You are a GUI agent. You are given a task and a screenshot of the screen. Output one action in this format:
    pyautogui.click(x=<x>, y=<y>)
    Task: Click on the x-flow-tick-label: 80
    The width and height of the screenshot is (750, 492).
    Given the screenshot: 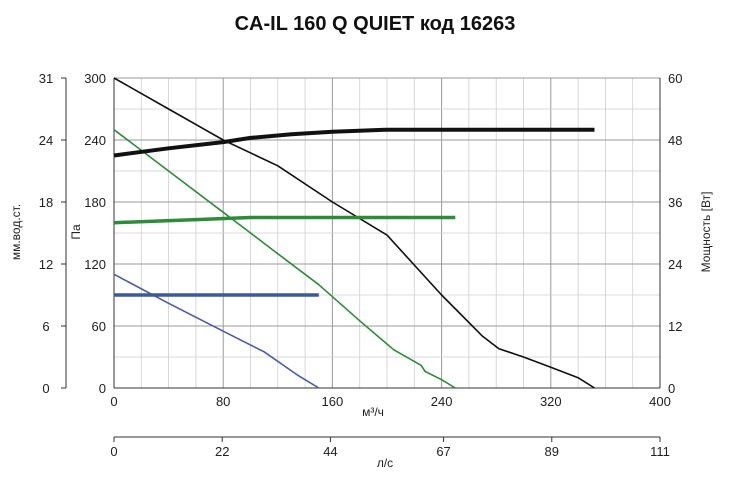 What is the action you would take?
    pyautogui.click(x=223, y=401)
    